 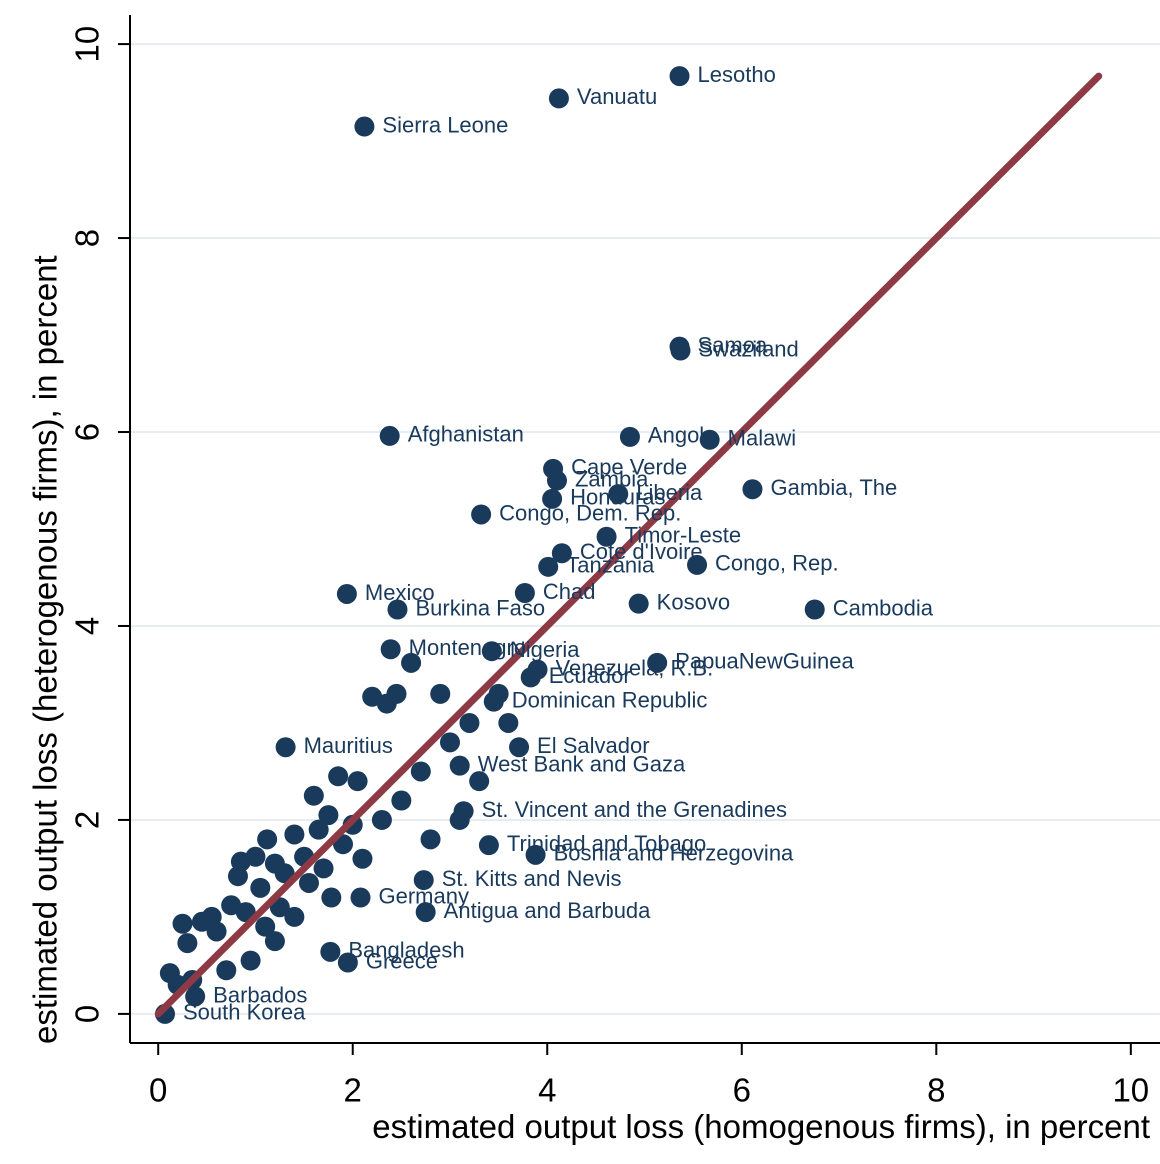 I want to click on point-label: Sierra Leone, so click(x=445, y=124).